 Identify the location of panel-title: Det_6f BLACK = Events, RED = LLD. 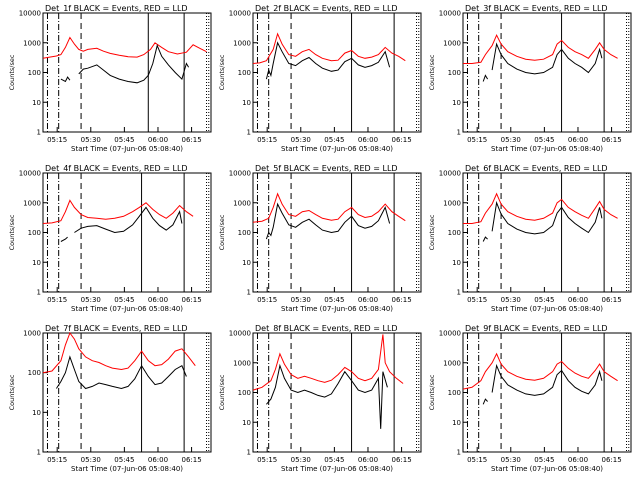
(536, 168).